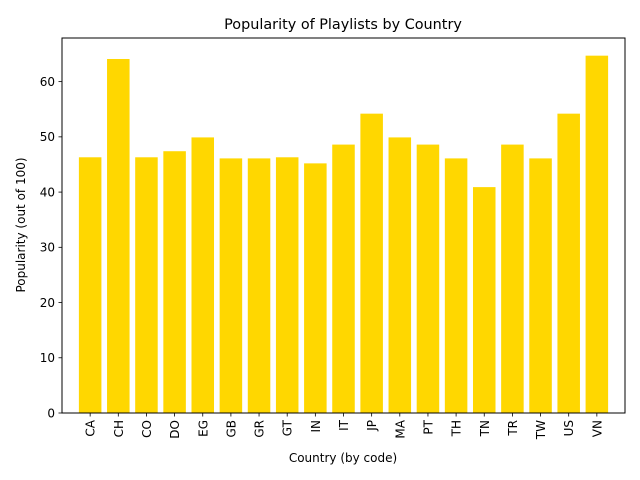 The height and width of the screenshot is (480, 640). What do you see at coordinates (174, 282) in the screenshot?
I see `bar-do` at bounding box center [174, 282].